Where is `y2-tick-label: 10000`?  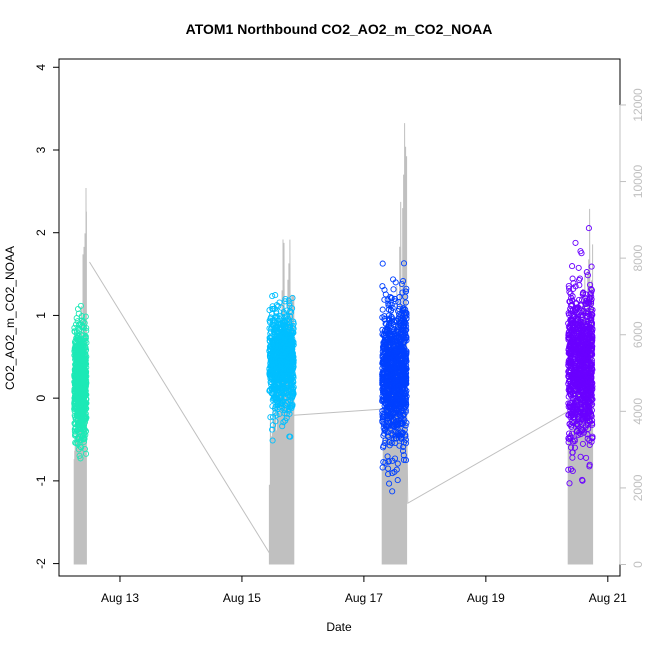
y2-tick-label: 10000 is located at coordinates (638, 182).